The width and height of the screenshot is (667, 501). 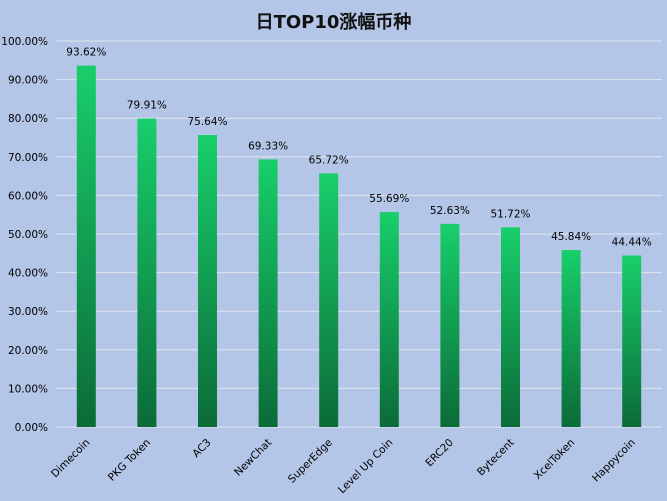 What do you see at coordinates (28, 158) in the screenshot?
I see `y-tick-label: 70.00%` at bounding box center [28, 158].